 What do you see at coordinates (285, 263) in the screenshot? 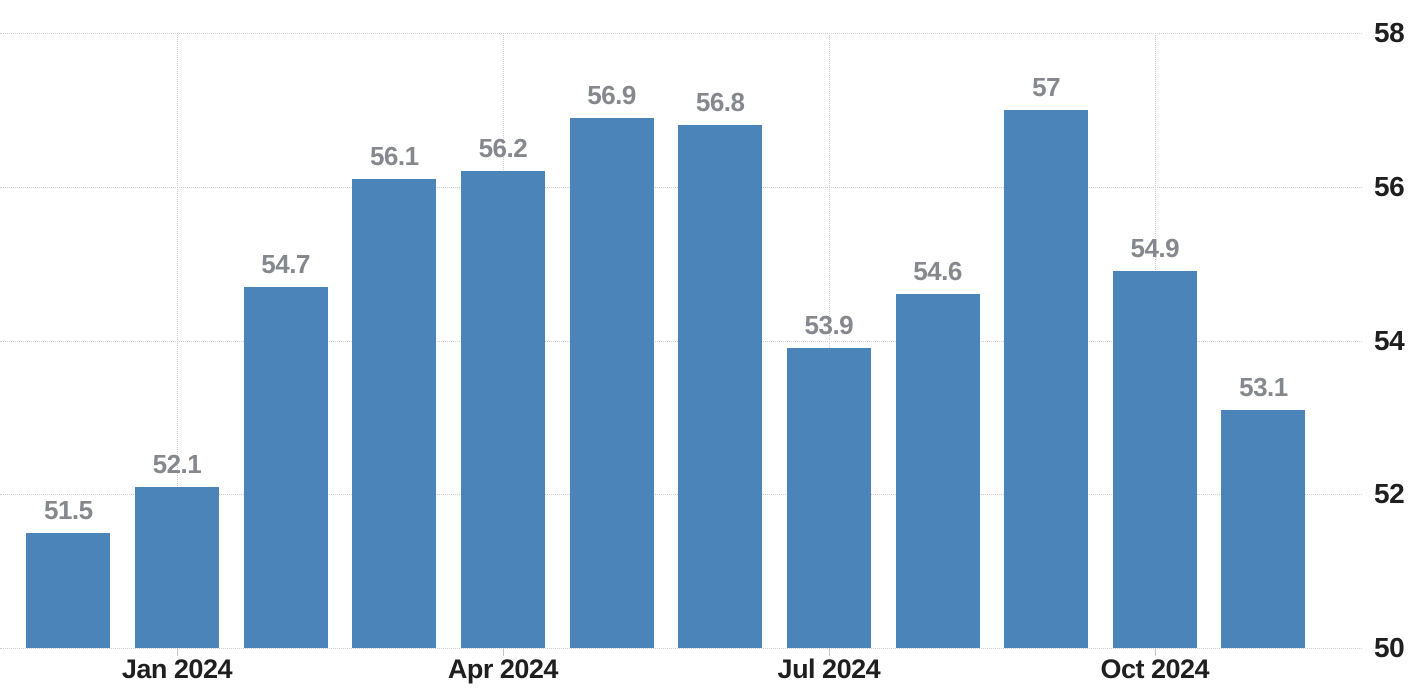
I see `bar-value-label: 54.7` at bounding box center [285, 263].